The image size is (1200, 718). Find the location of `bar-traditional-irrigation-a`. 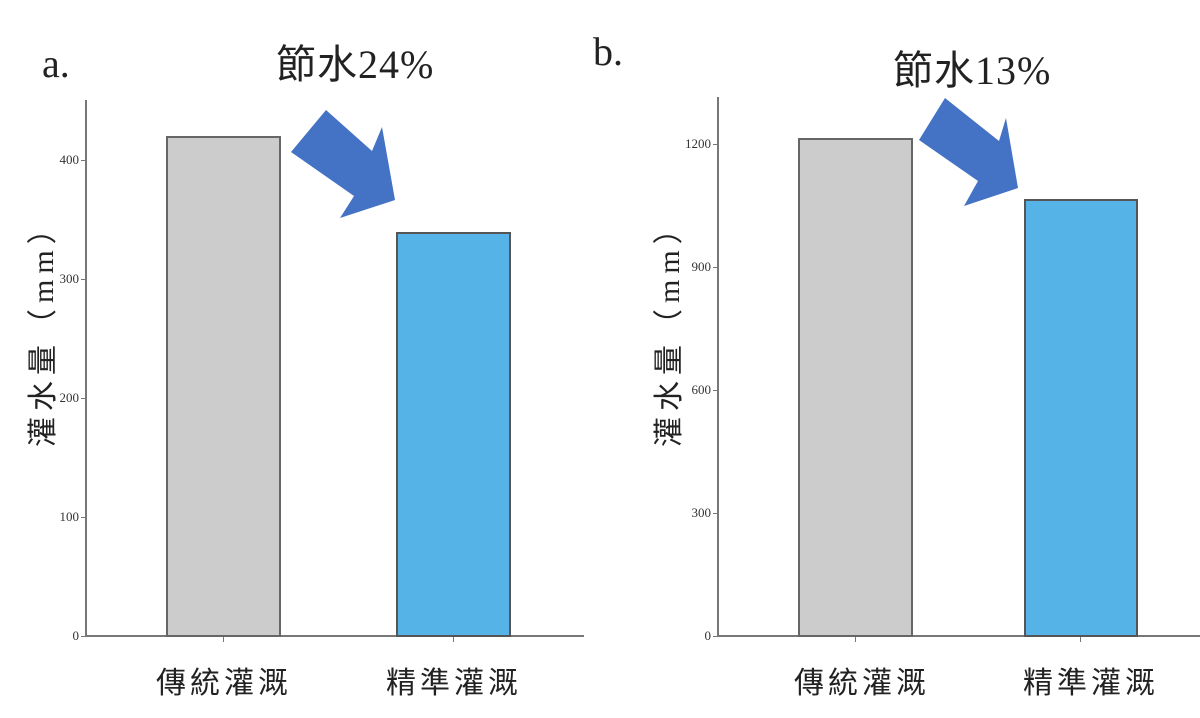

bar-traditional-irrigation-a is located at coordinates (223, 386).